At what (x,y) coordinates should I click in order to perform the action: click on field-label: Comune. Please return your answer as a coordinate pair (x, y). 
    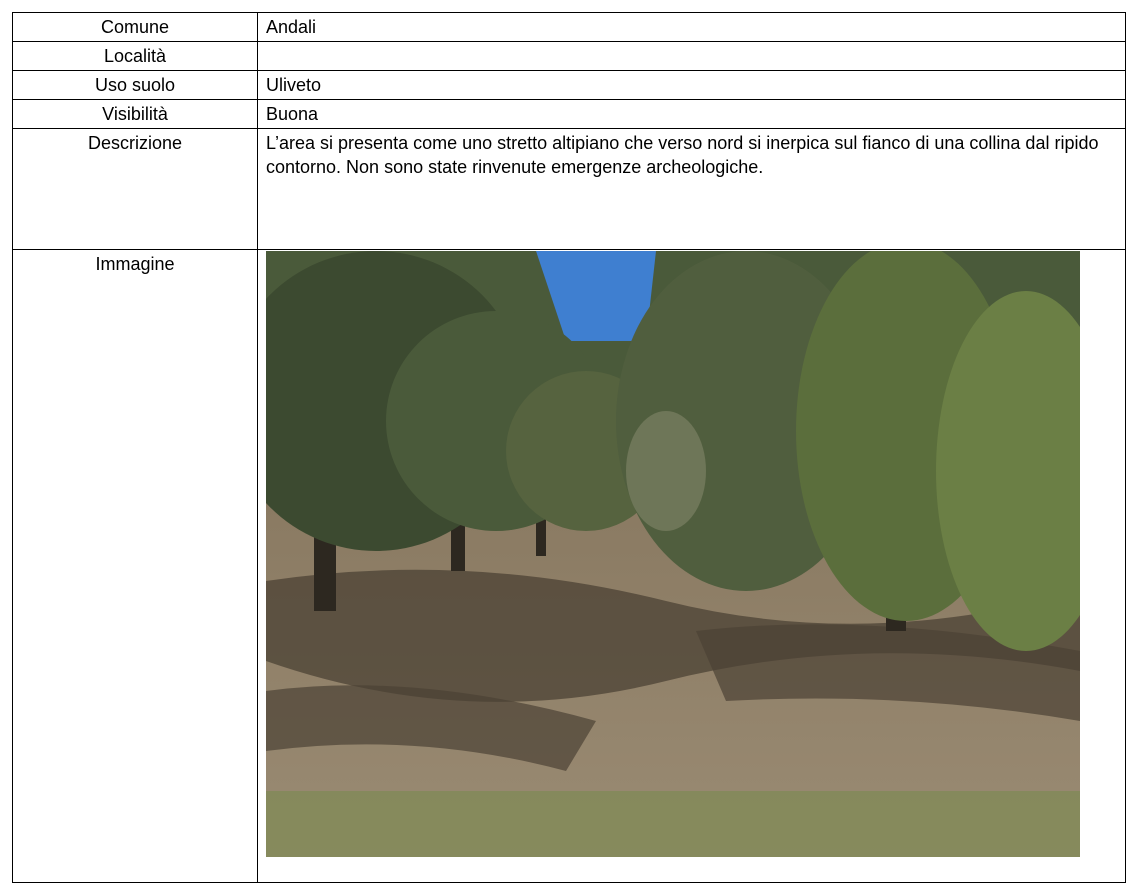
    Looking at the image, I should click on (135, 27).